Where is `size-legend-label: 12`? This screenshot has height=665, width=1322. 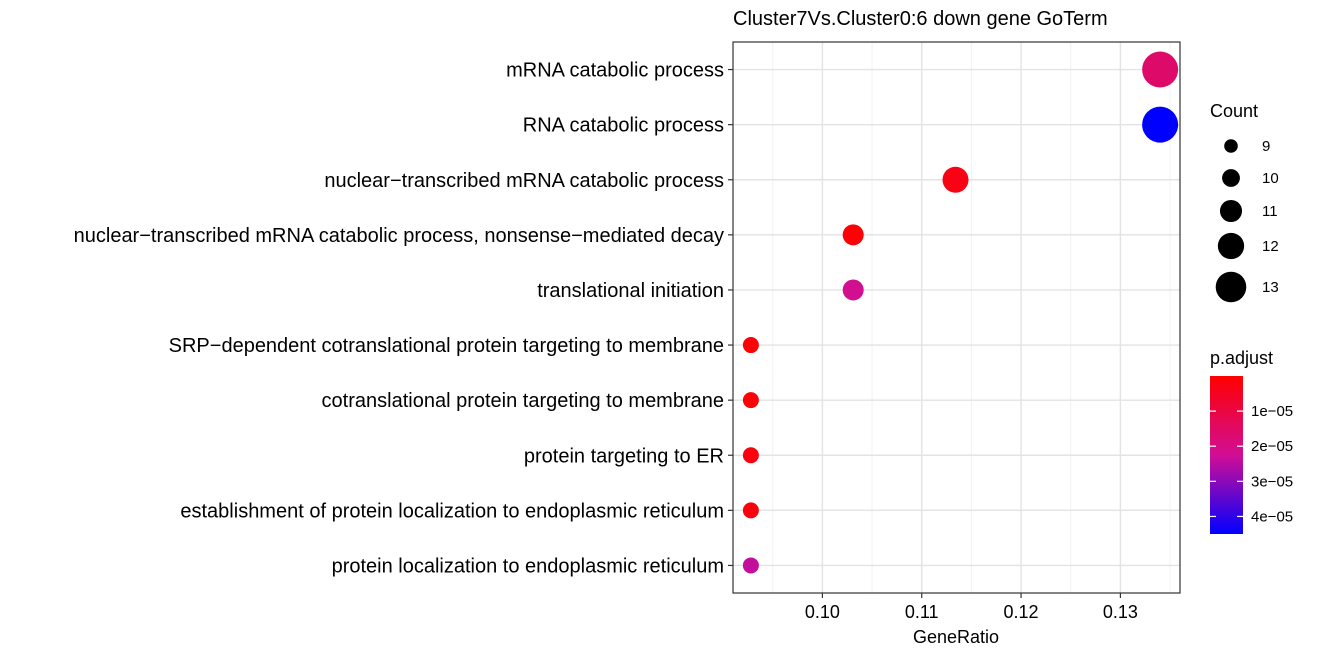
size-legend-label: 12 is located at coordinates (1270, 246).